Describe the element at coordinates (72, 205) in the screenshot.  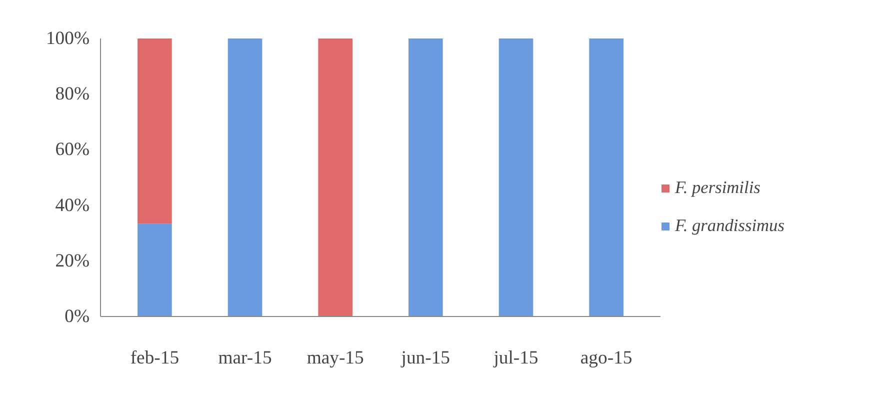
I see `y-tick-label: 40%` at that location.